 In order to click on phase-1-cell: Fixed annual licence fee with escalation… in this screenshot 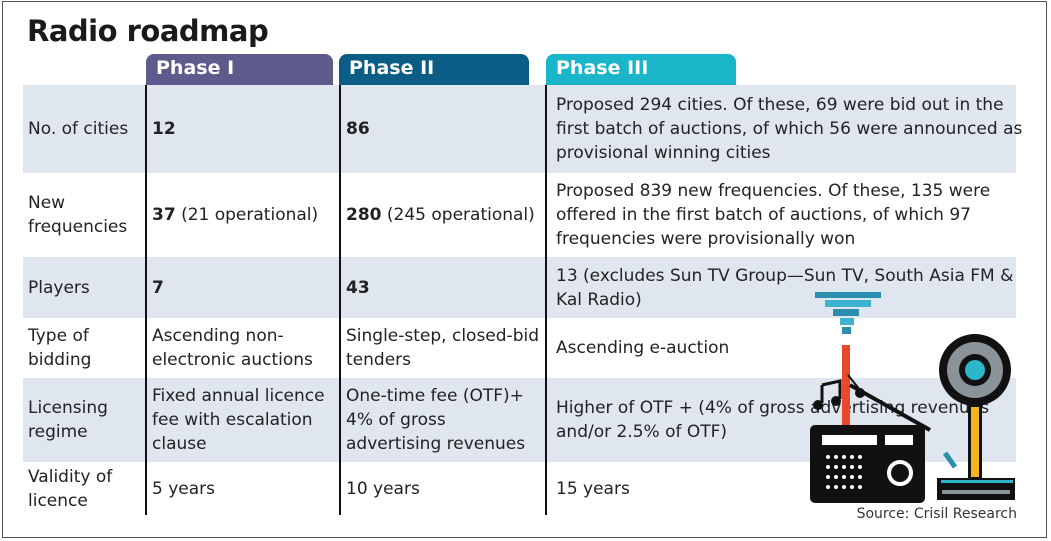, I will do `click(244, 420)`.